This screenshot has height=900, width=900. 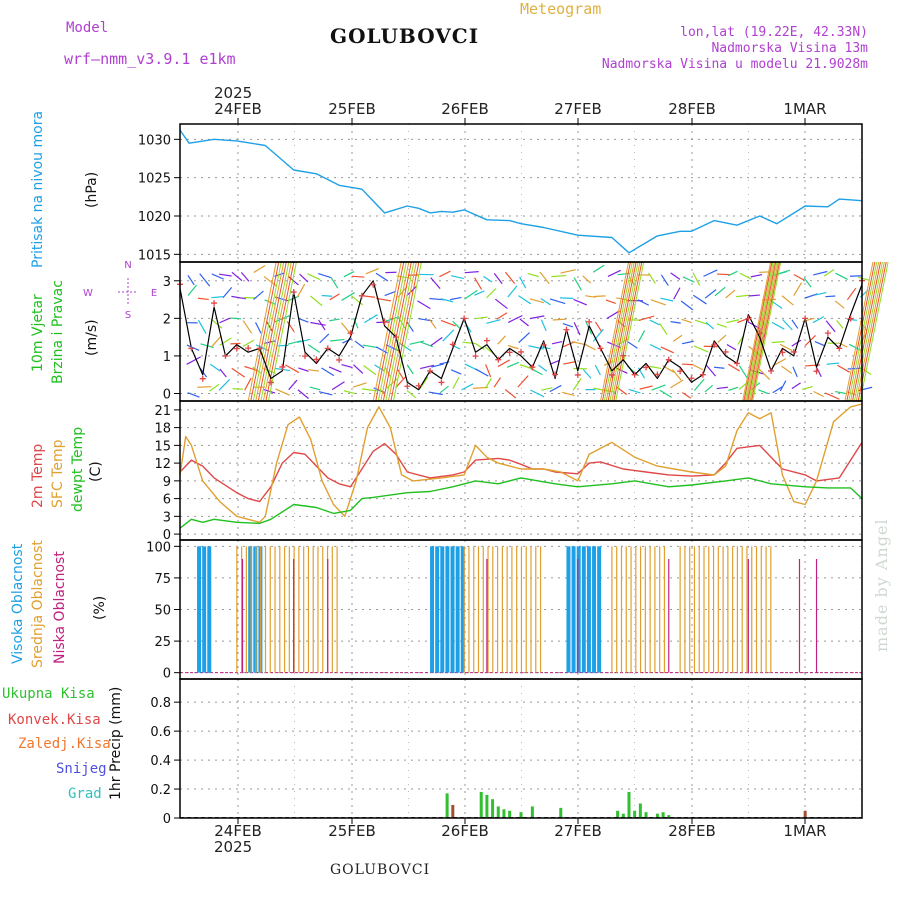 I want to click on x-tick-label-top: 24FEB, so click(x=237, y=109).